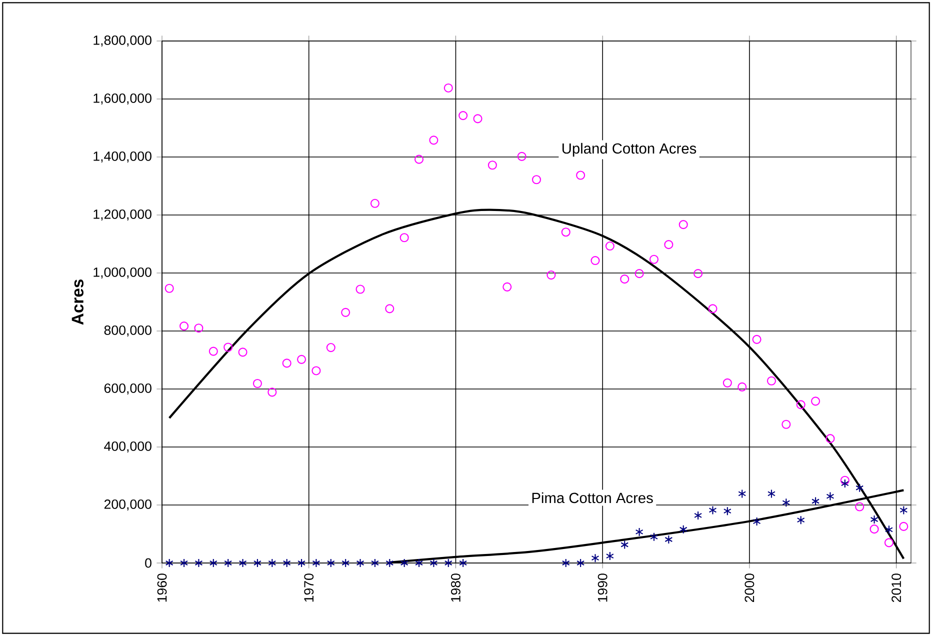 Image resolution: width=932 pixels, height=636 pixels. Describe the element at coordinates (592, 498) in the screenshot. I see `series-label: Pima Cotton Acres` at that location.